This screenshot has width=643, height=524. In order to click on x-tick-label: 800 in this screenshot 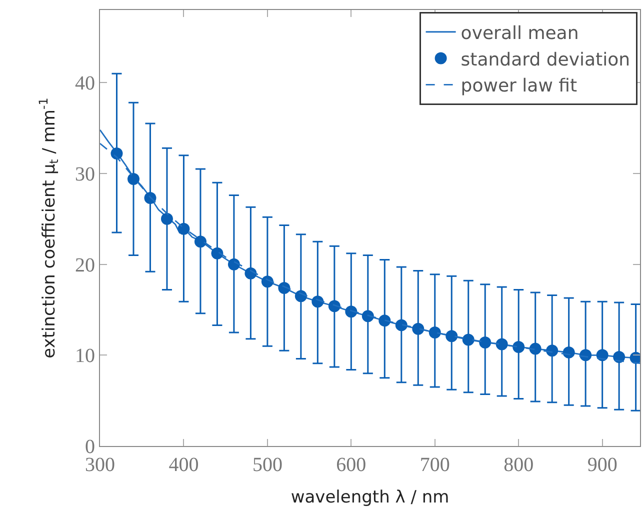, I will do `click(519, 465)`.